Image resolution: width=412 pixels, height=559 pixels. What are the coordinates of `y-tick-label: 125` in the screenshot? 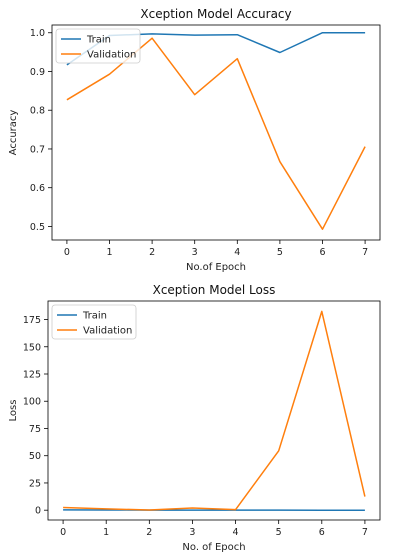 It's located at (32, 375).